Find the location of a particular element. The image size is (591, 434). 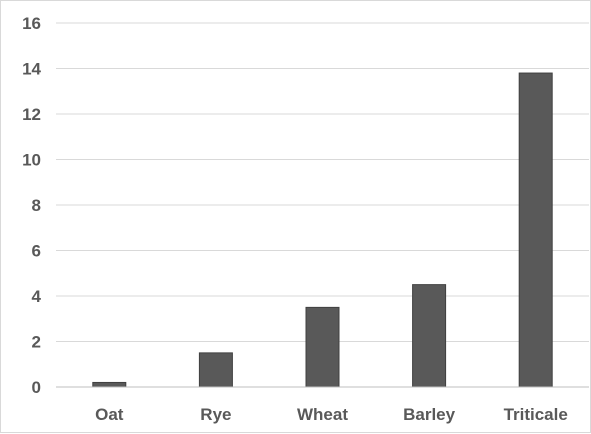

y-tick-label: 6 is located at coordinates (36, 251).